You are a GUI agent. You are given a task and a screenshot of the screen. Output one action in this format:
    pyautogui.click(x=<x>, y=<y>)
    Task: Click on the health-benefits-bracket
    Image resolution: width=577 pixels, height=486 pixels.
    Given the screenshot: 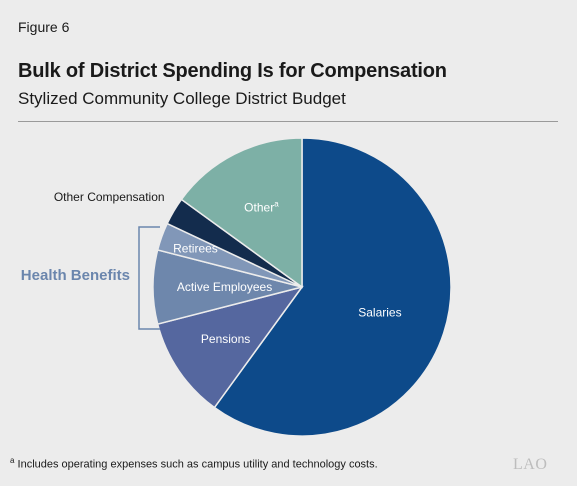 What is the action you would take?
    pyautogui.click(x=149, y=278)
    